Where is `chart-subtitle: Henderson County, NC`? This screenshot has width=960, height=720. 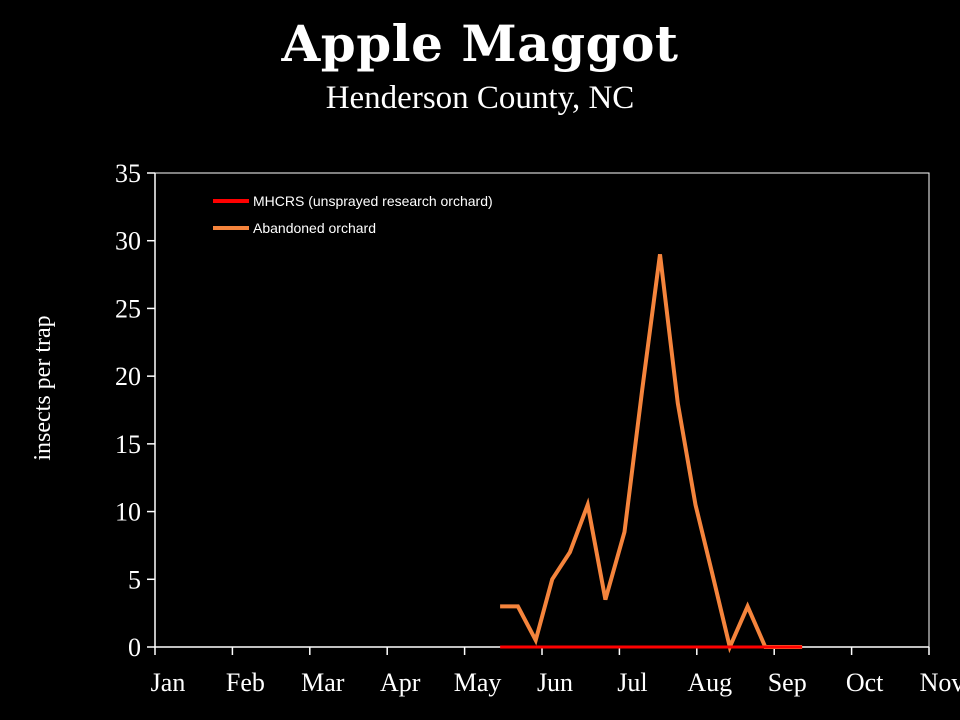
chart-subtitle: Henderson County, NC is located at coordinates (480, 98).